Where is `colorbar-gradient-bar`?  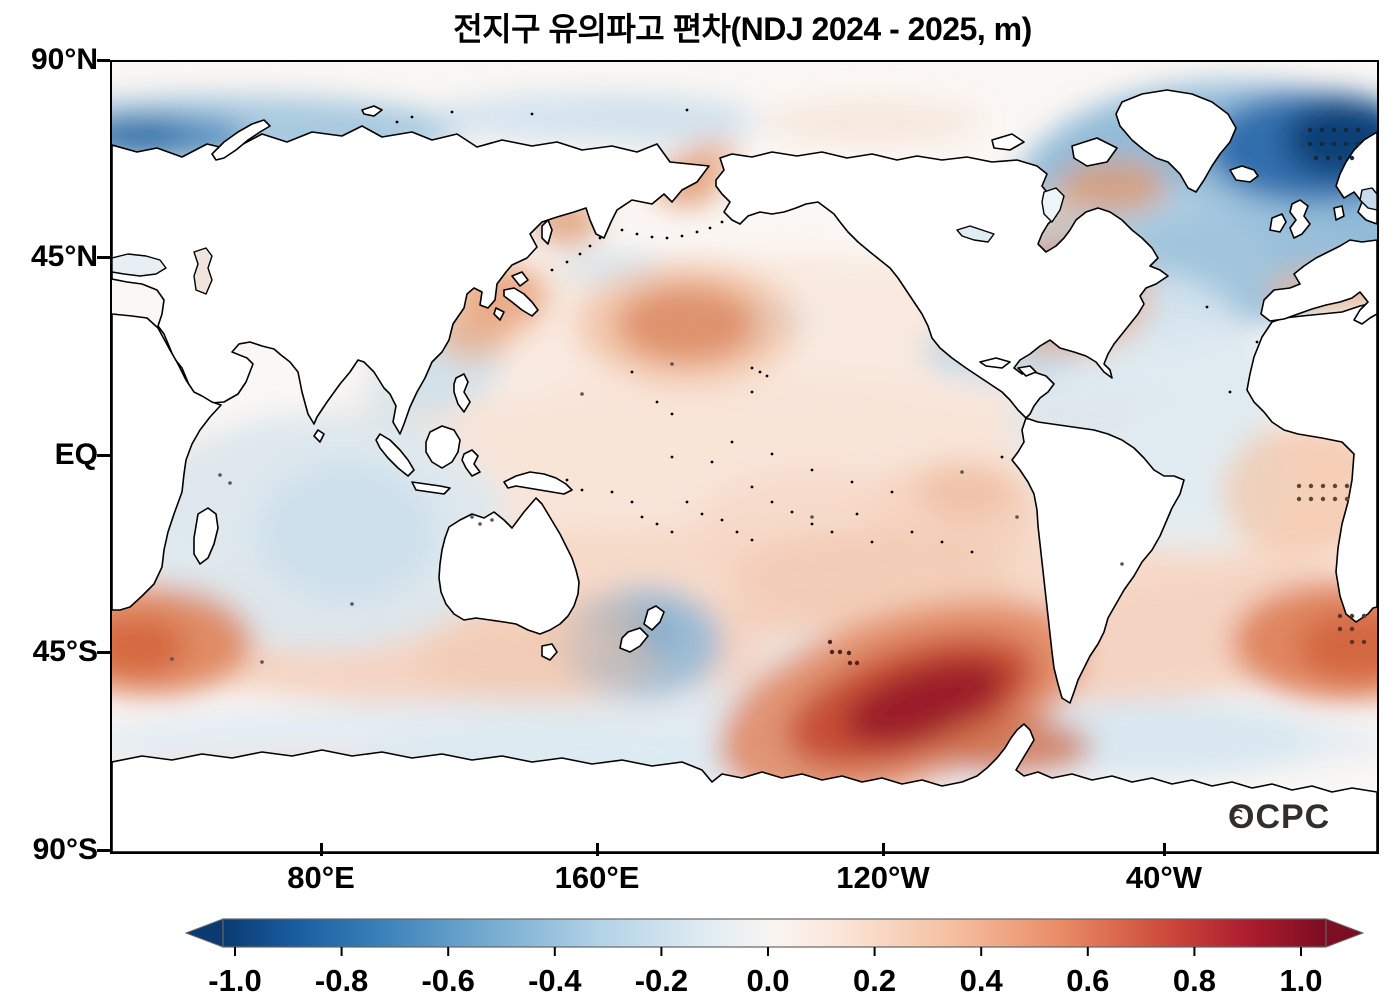 colorbar-gradient-bar is located at coordinates (774, 933).